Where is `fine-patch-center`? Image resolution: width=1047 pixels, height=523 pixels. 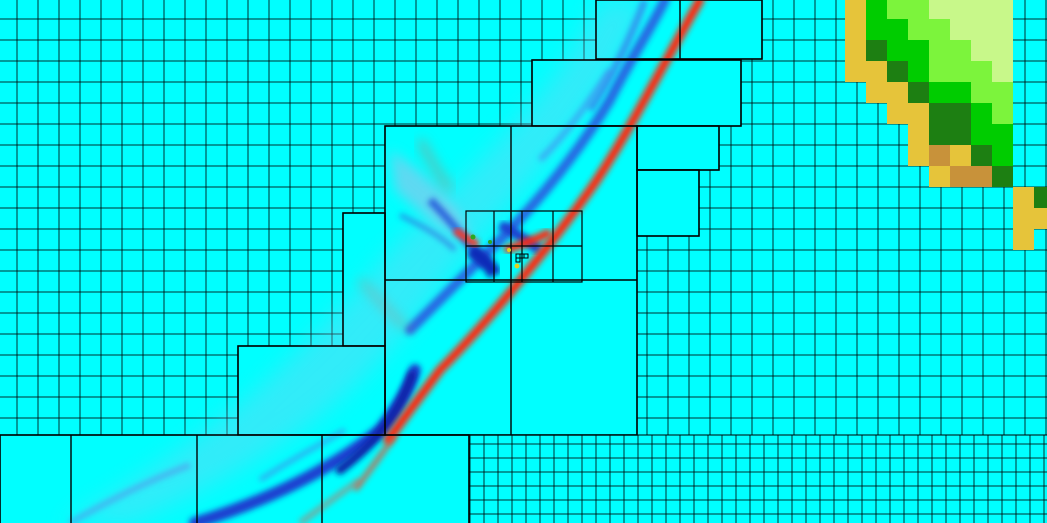 fine-patch-center is located at coordinates (524, 246).